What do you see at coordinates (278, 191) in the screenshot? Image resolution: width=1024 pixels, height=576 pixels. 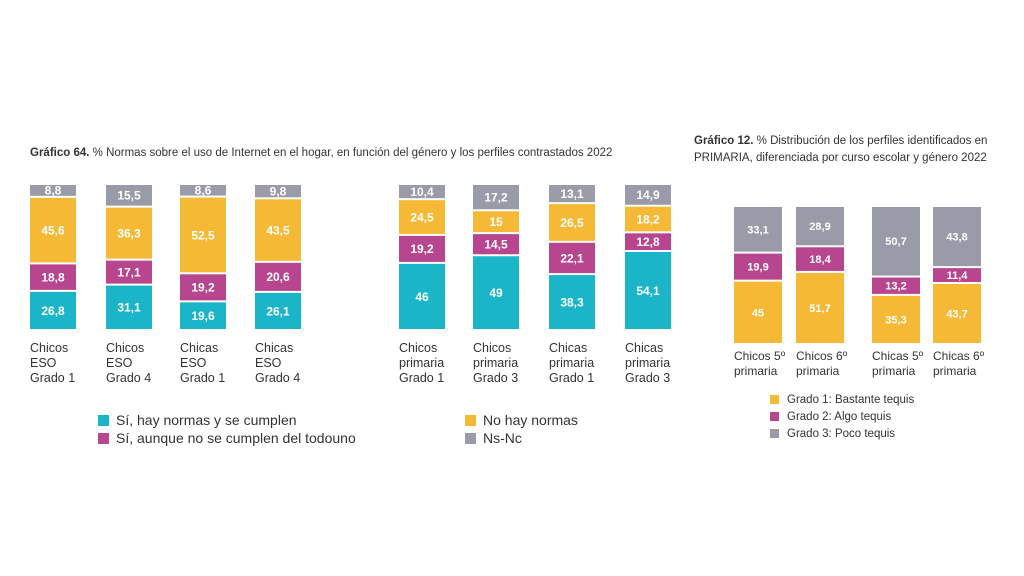 I see `data-label-c1-3-3: 9,8` at bounding box center [278, 191].